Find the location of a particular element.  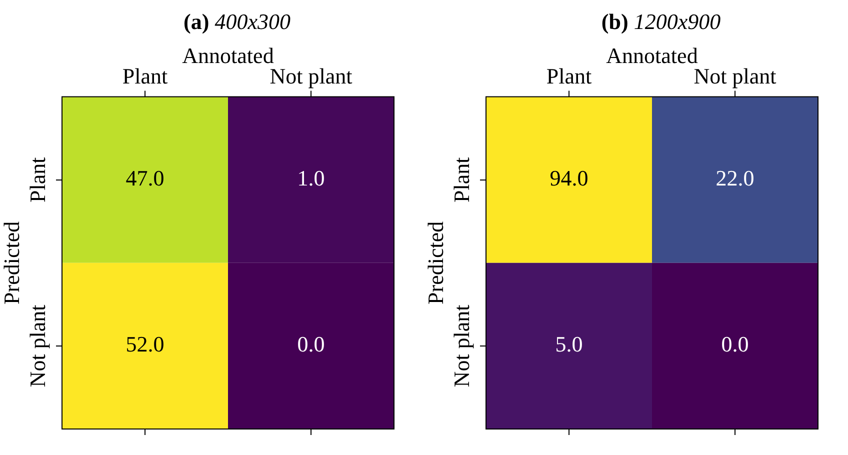

chart-title: (b) 1200x900 is located at coordinates (661, 21).